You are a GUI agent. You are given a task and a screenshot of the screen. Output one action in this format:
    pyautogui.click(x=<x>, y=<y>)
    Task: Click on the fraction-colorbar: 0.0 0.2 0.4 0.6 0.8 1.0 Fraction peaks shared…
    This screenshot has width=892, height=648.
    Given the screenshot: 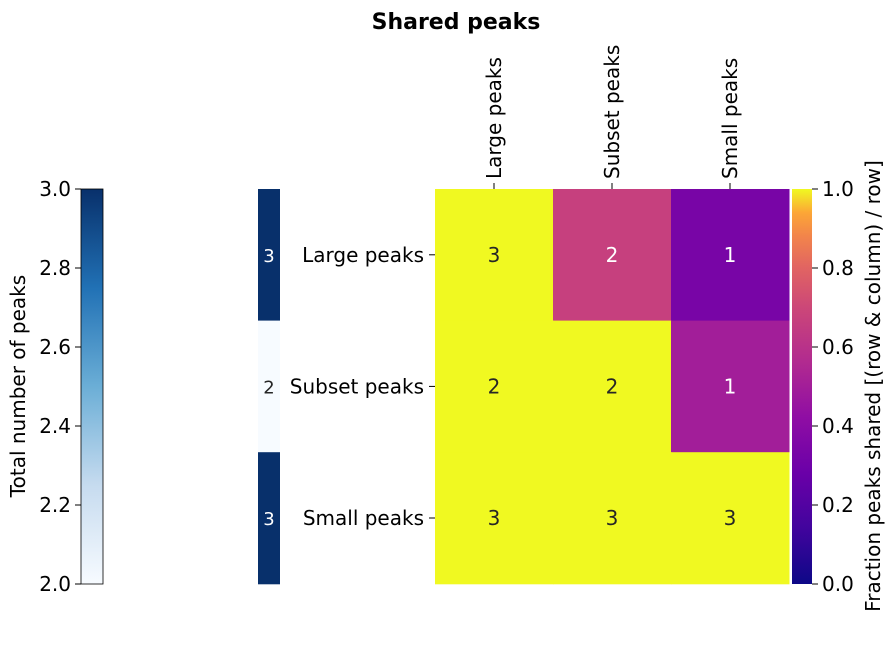 What is the action you would take?
    pyautogui.click(x=838, y=386)
    